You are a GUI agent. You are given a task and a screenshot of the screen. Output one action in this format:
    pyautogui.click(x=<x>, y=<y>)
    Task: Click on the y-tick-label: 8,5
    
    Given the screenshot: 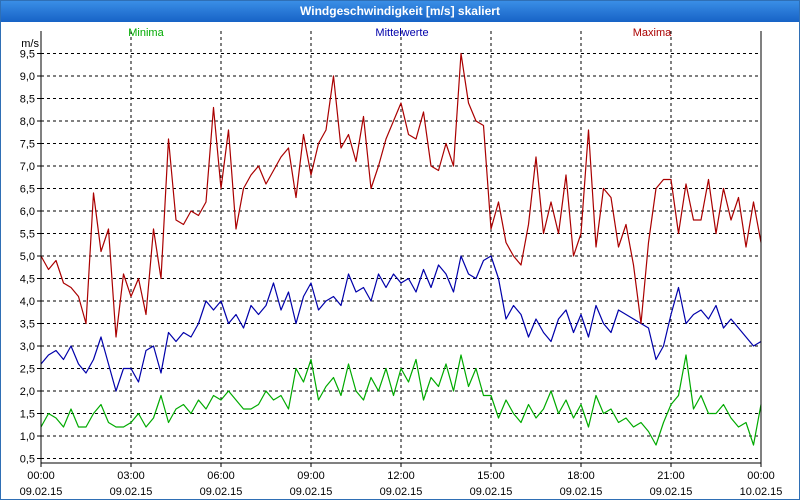 What is the action you would take?
    pyautogui.click(x=27, y=100)
    